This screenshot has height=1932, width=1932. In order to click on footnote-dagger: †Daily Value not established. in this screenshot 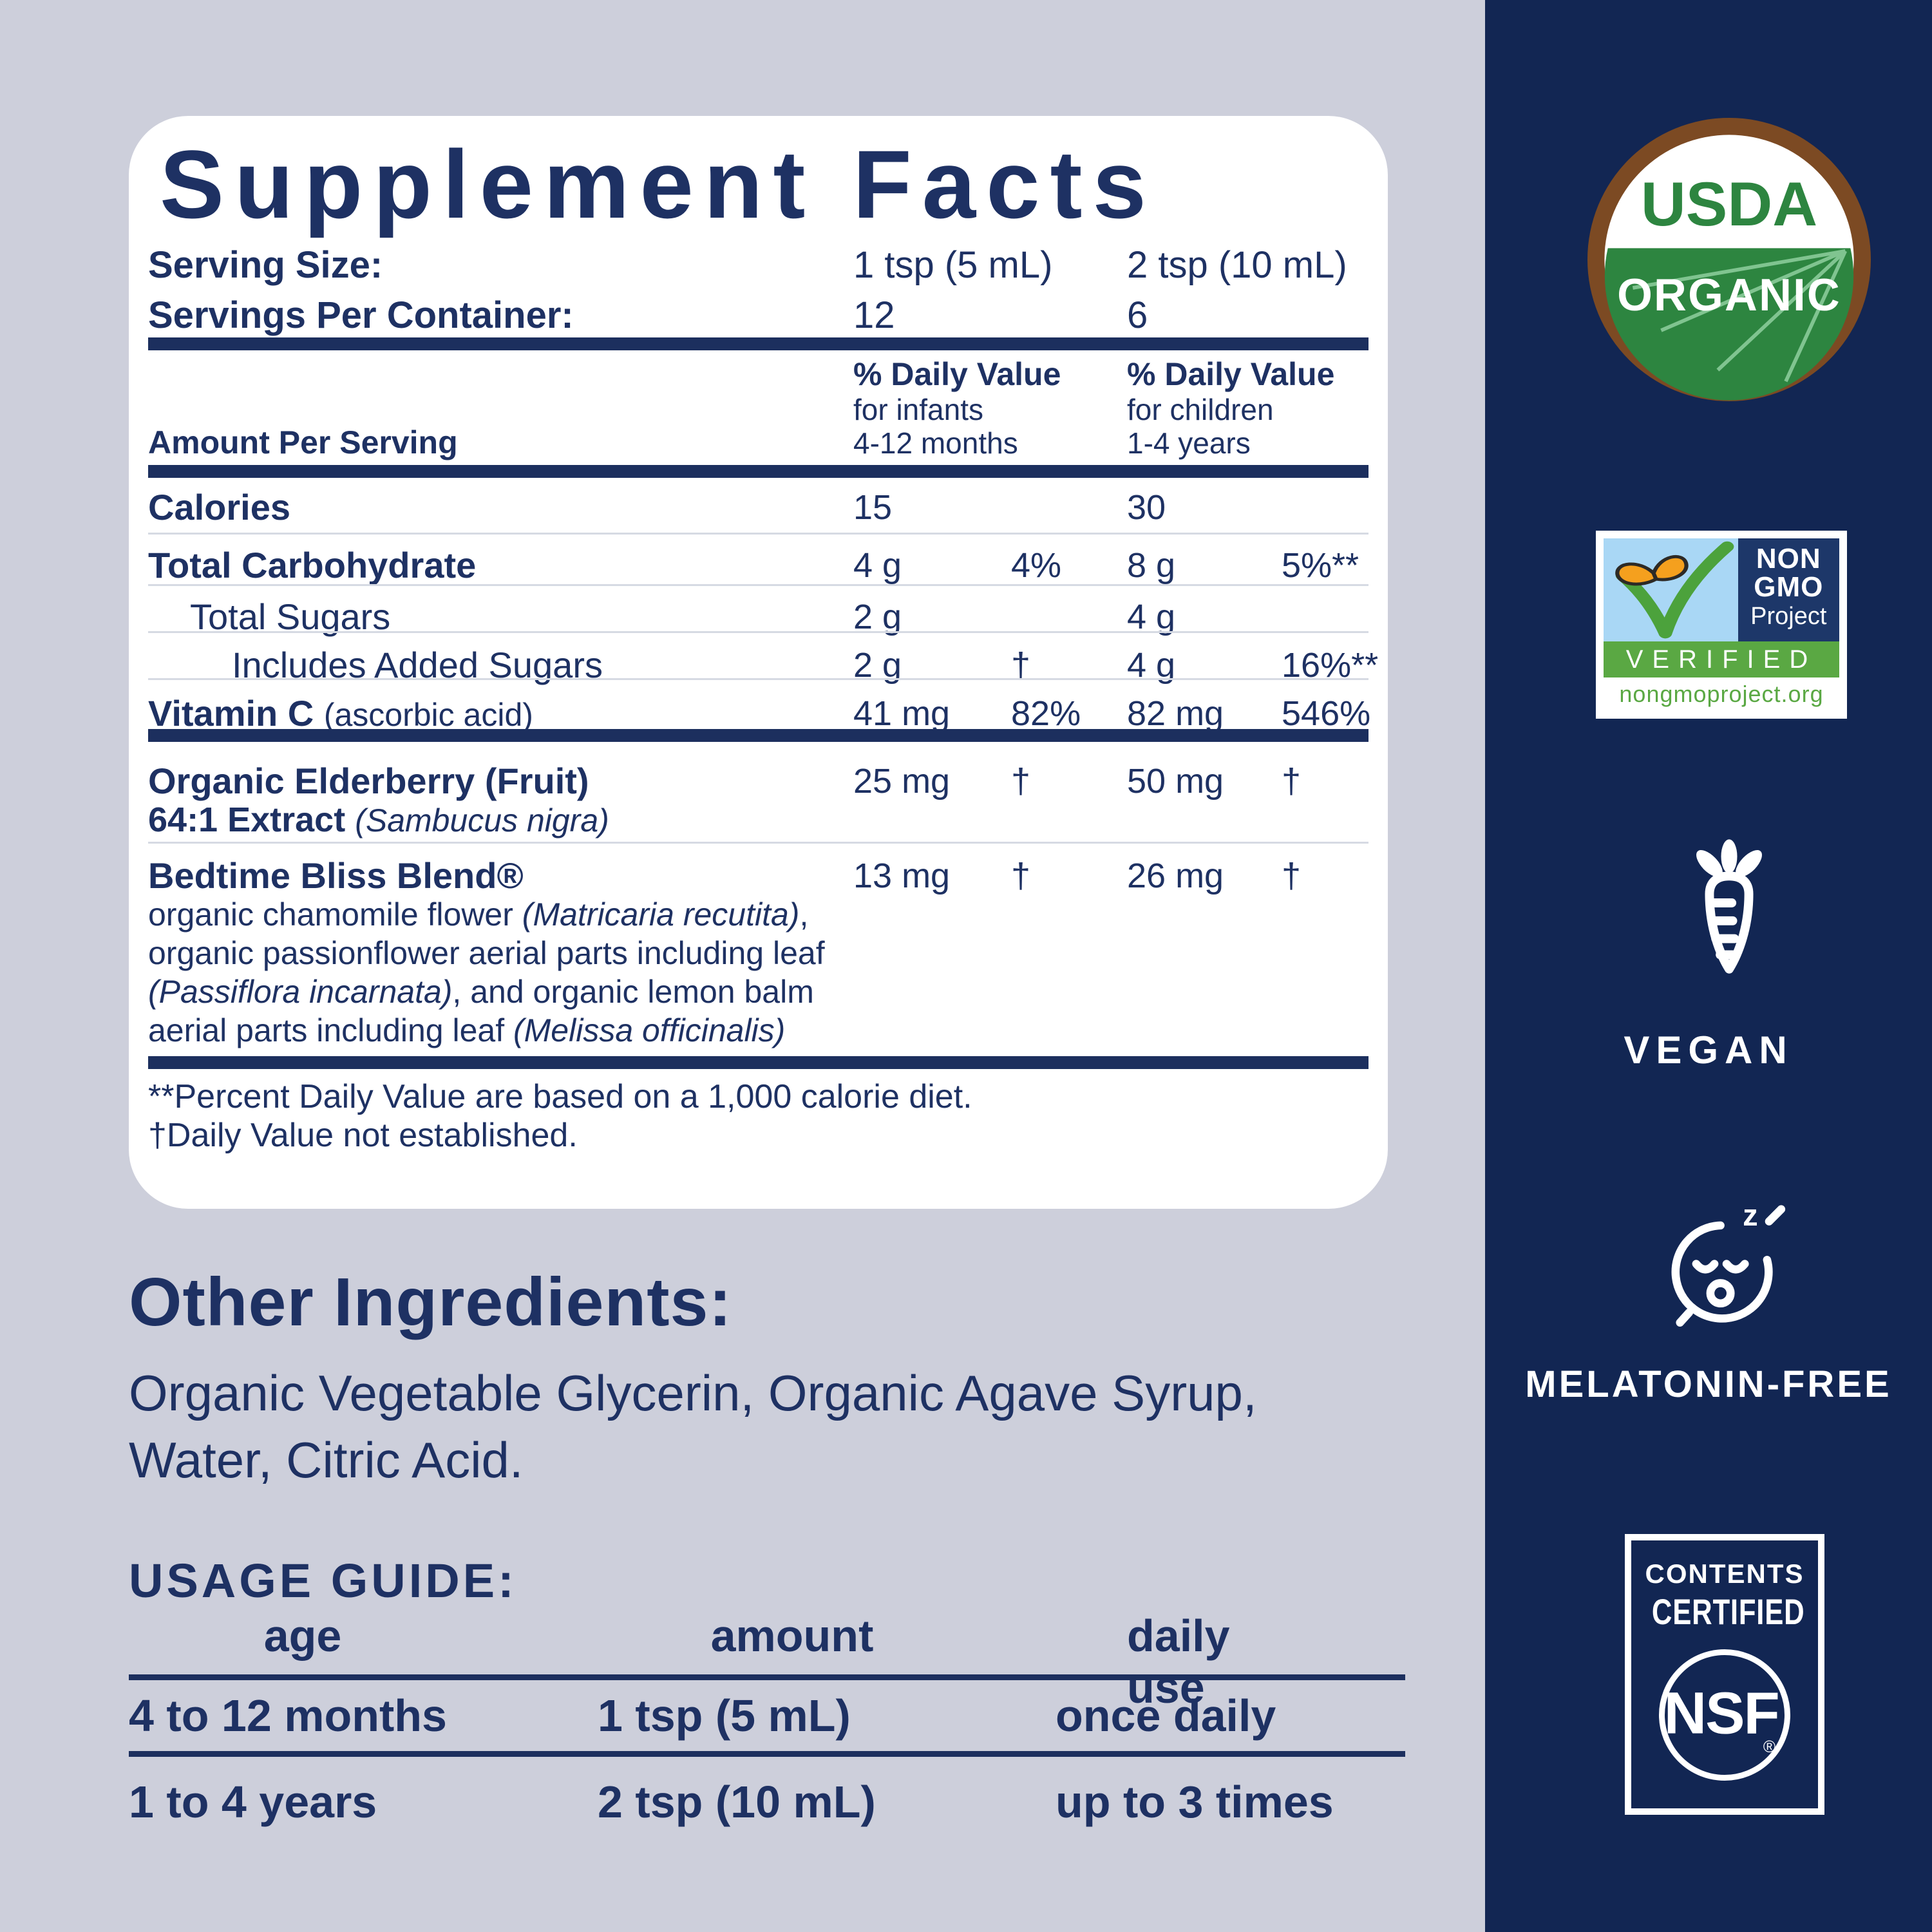, I will do `click(363, 1135)`.